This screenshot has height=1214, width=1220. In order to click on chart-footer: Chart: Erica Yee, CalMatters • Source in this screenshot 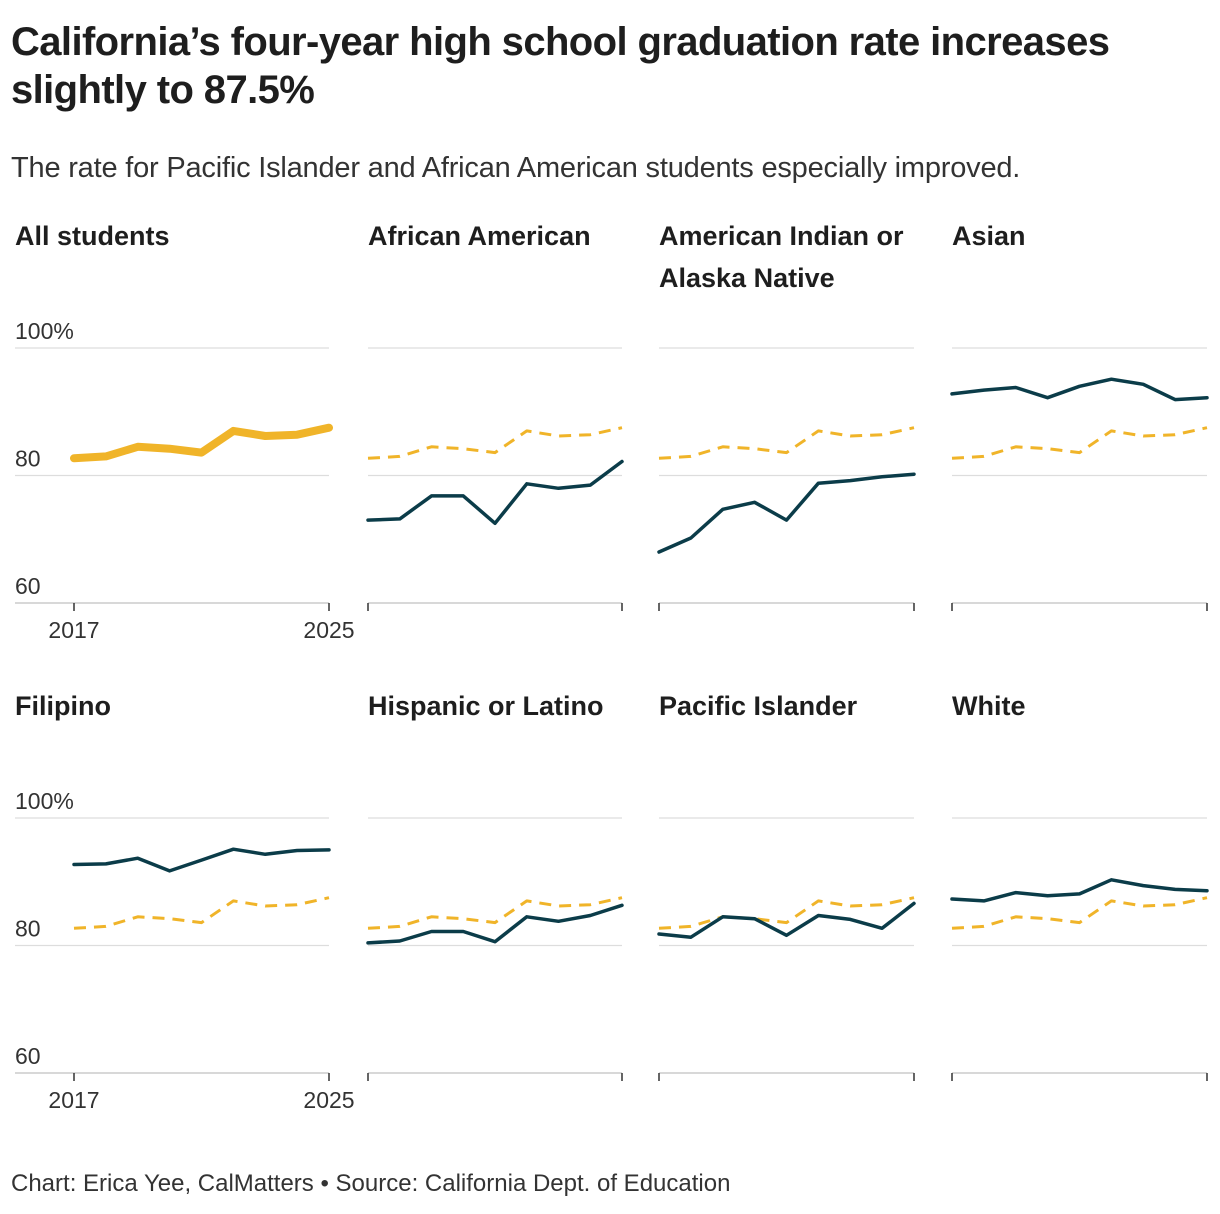, I will do `click(371, 1183)`.